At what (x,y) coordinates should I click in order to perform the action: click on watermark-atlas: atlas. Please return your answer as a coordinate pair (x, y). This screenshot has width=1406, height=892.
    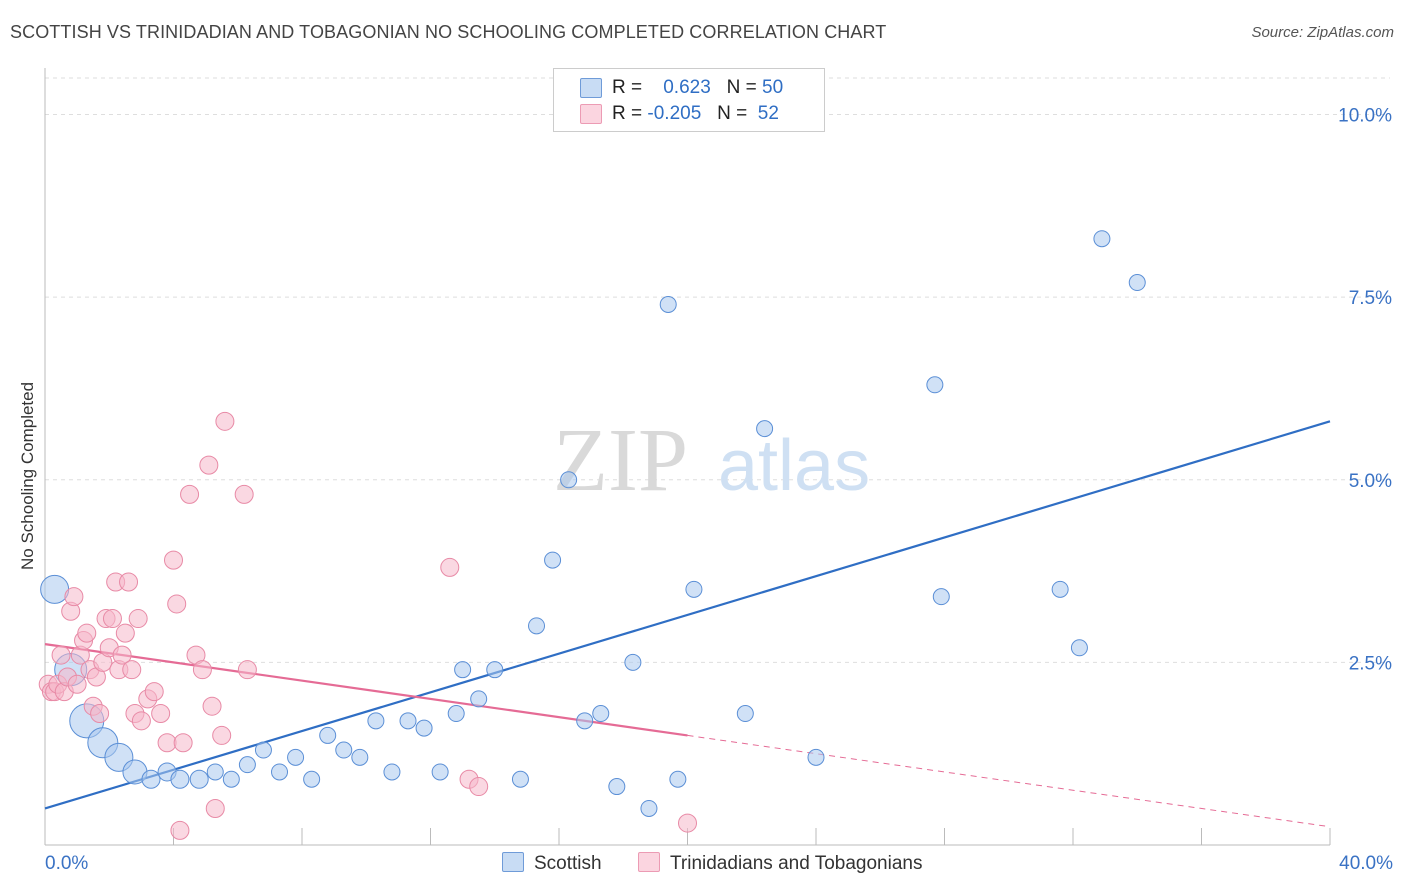
    Looking at the image, I should click on (794, 466).